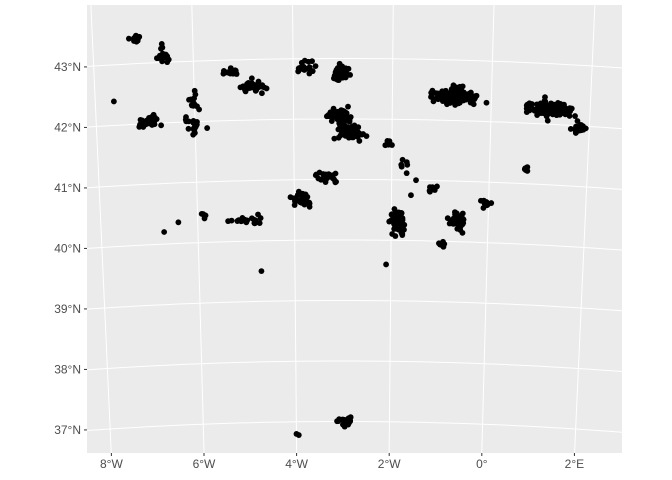  Describe the element at coordinates (67, 369) in the screenshot. I see `y-tick-label: 38°N` at that location.